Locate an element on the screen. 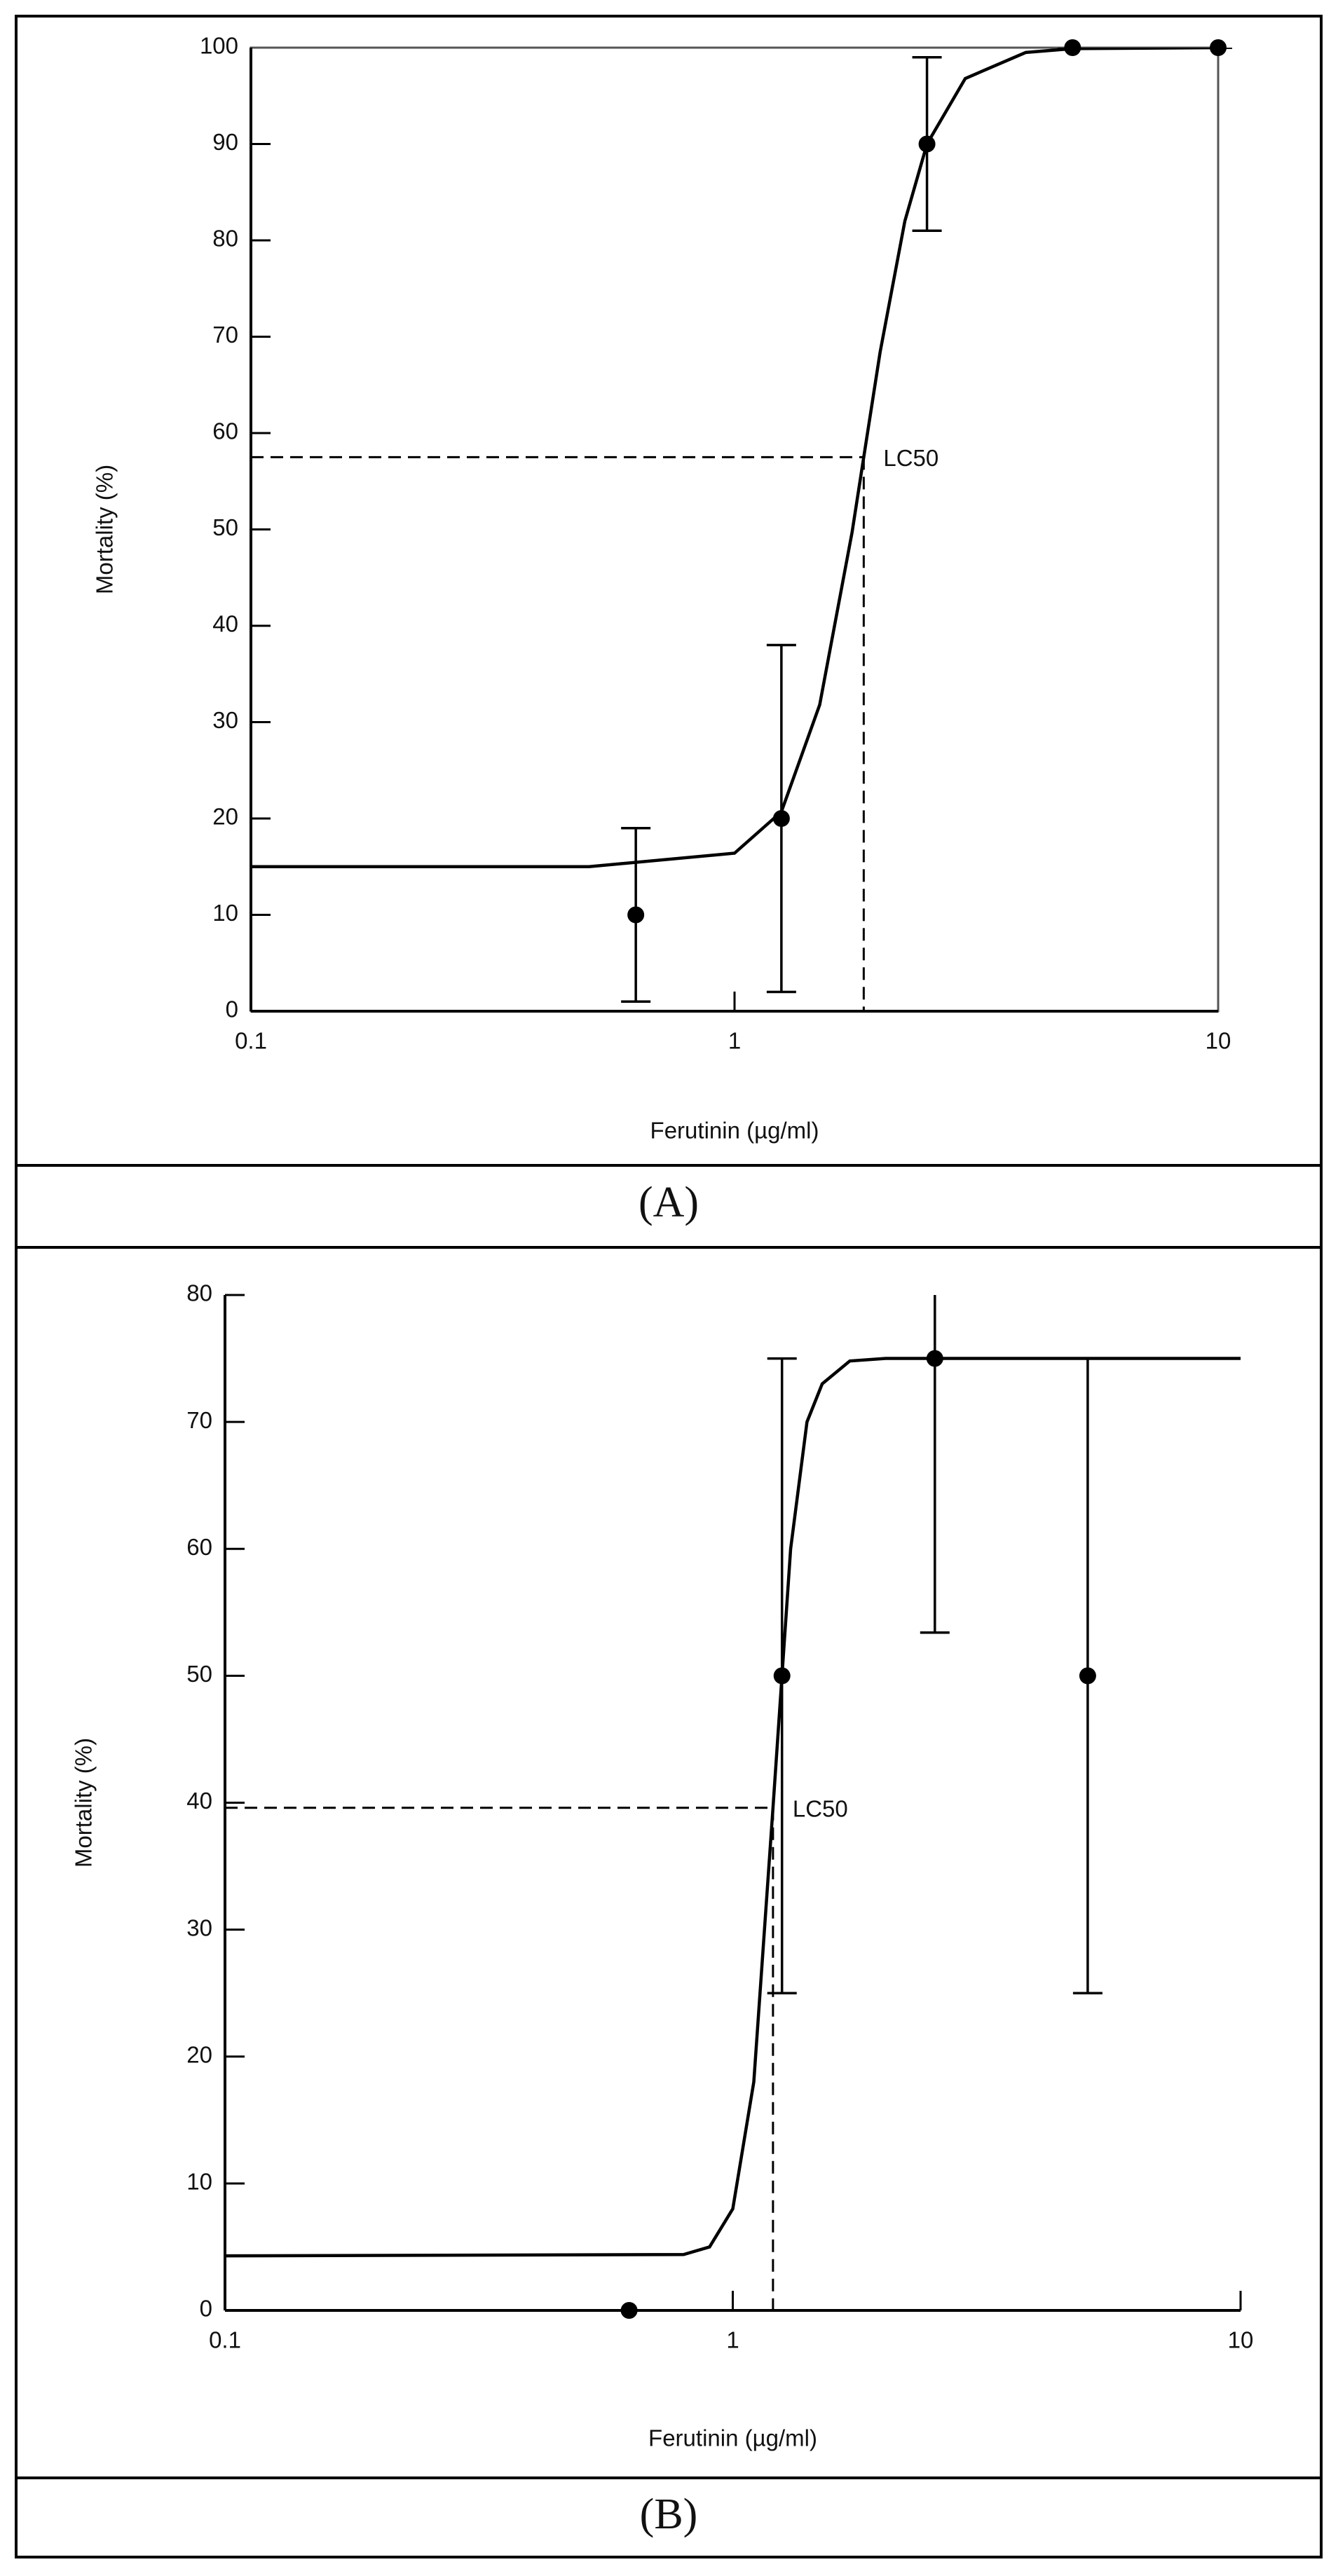  y-tick-label: 100 is located at coordinates (219, 46).